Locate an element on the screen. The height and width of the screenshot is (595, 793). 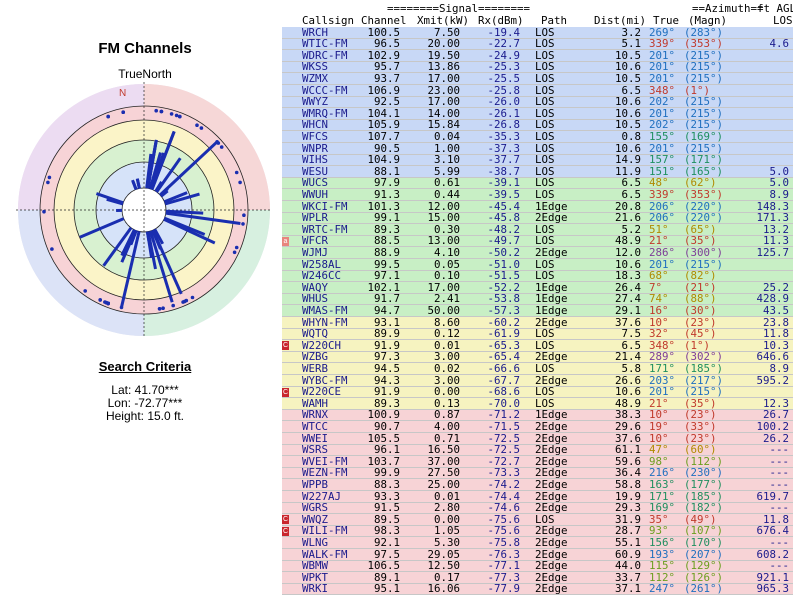
true-azimuth-cell: 156° is located at coordinates (662, 543).